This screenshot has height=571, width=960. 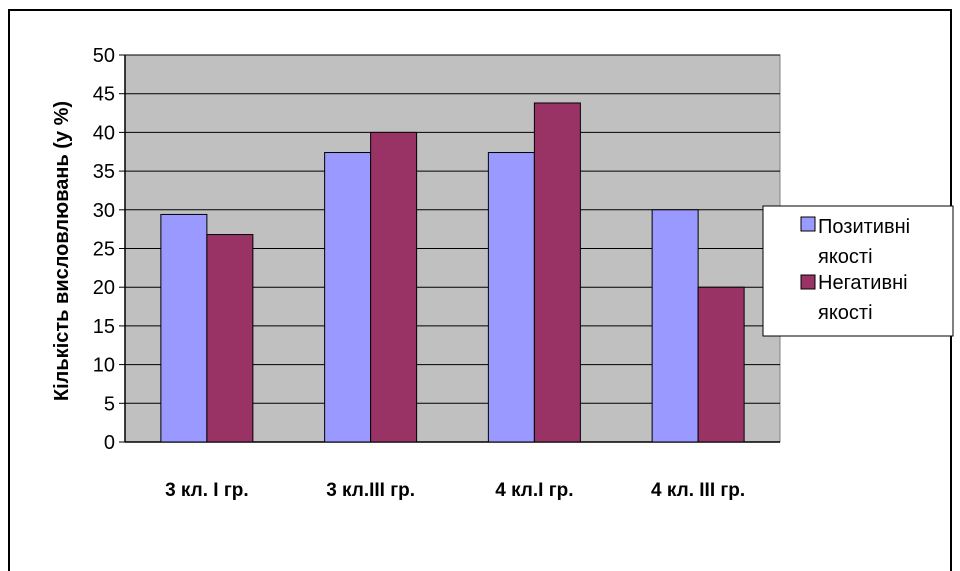 What do you see at coordinates (370, 490) in the screenshot?
I see `x-category-label: 3 кл.ІІІ гр.` at bounding box center [370, 490].